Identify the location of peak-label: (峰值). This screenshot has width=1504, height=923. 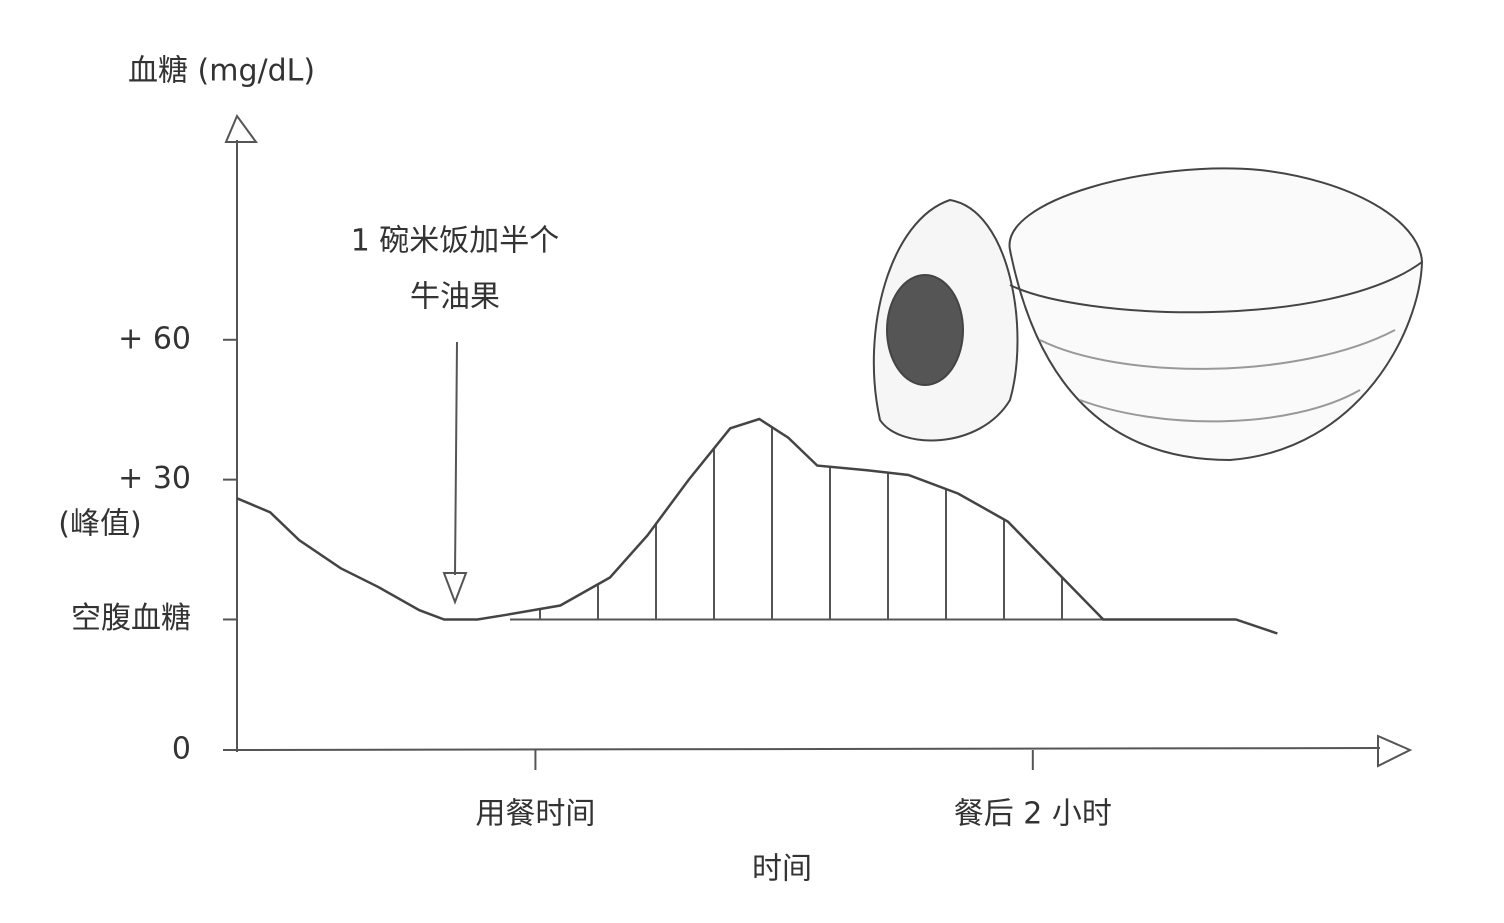
(99, 524).